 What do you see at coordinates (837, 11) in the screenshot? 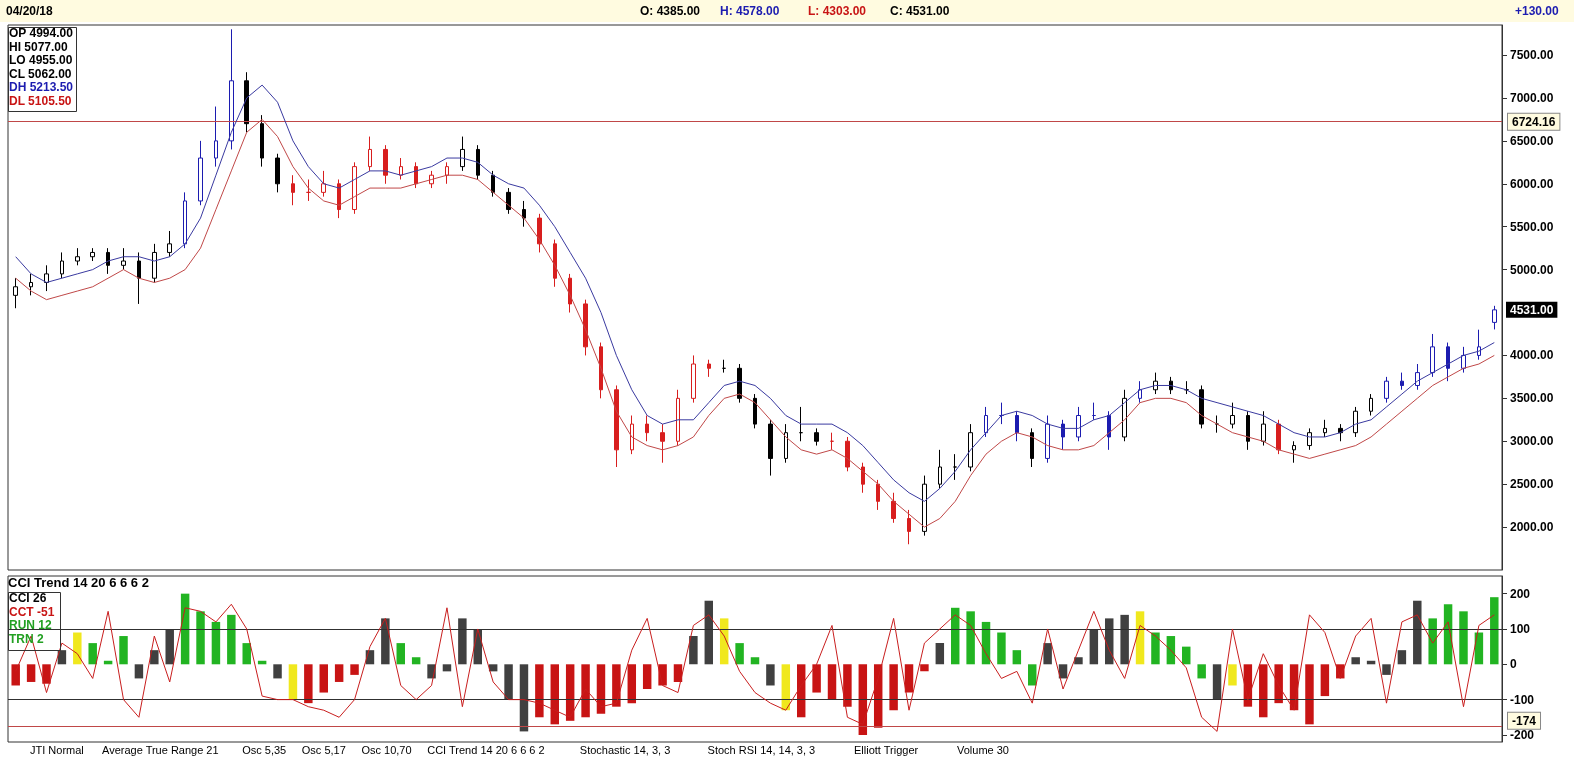
I see `text: L: 4303.00` at bounding box center [837, 11].